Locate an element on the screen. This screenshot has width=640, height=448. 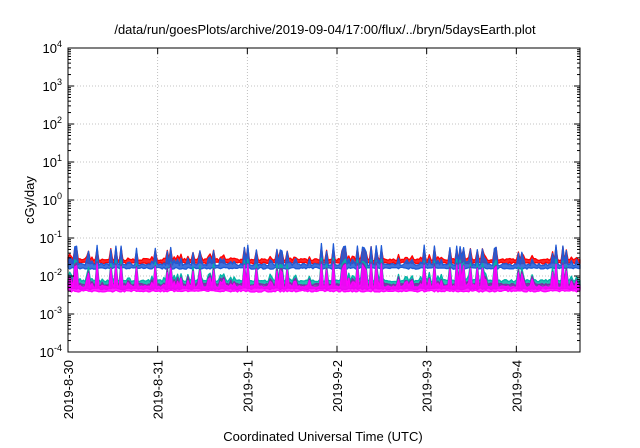
series-layer is located at coordinates (324, 267).